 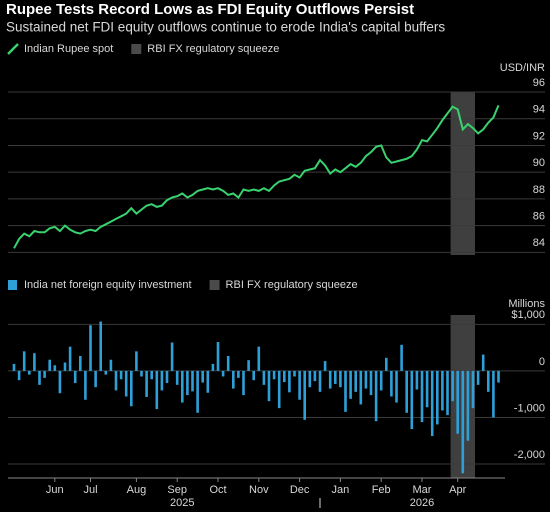 I want to click on y-tick-label: 86, so click(x=539, y=217).